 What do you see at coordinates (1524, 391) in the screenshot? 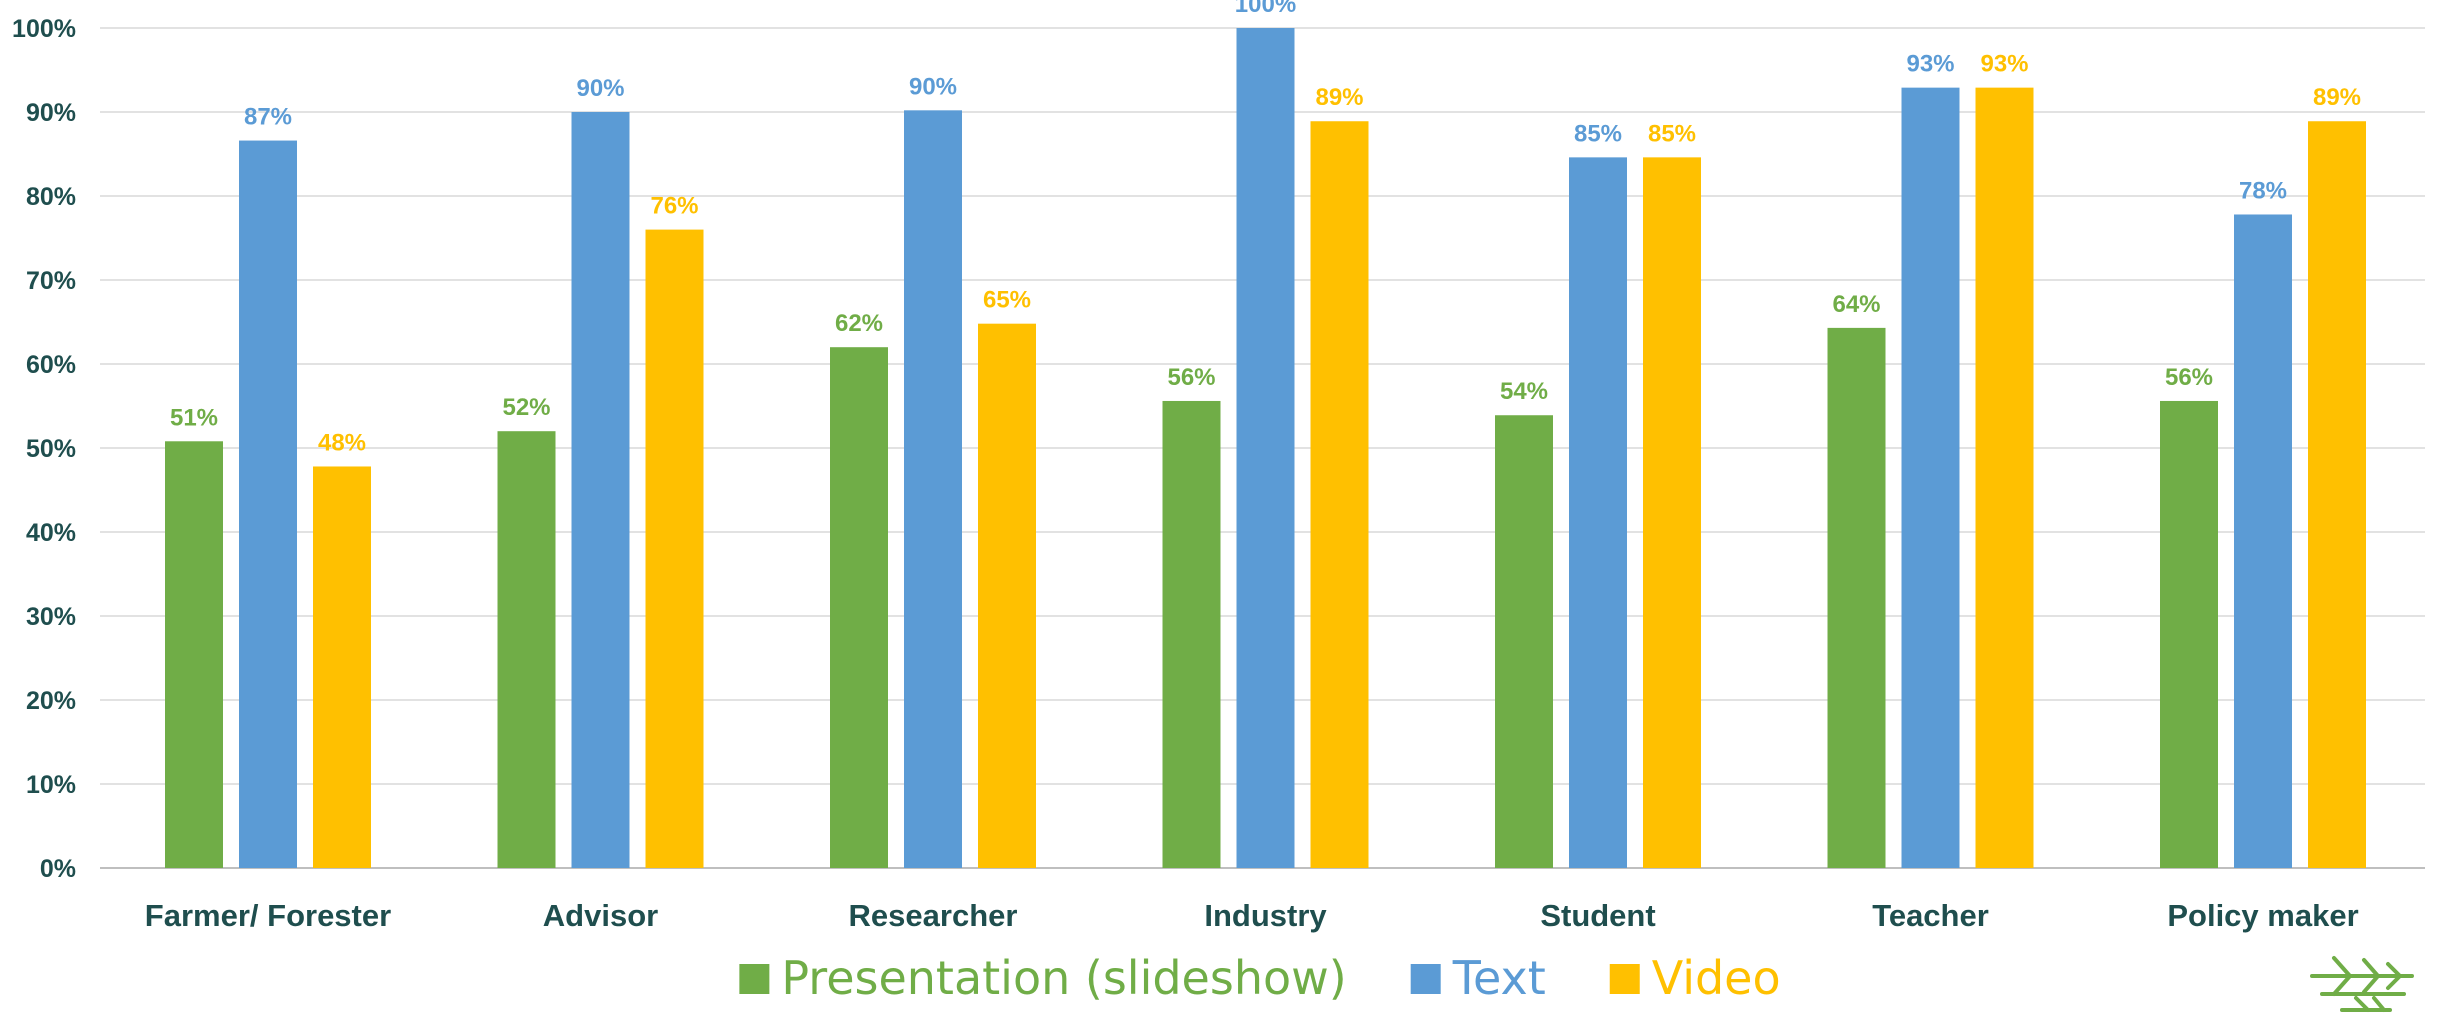
I see `data-label: 54%` at bounding box center [1524, 391].